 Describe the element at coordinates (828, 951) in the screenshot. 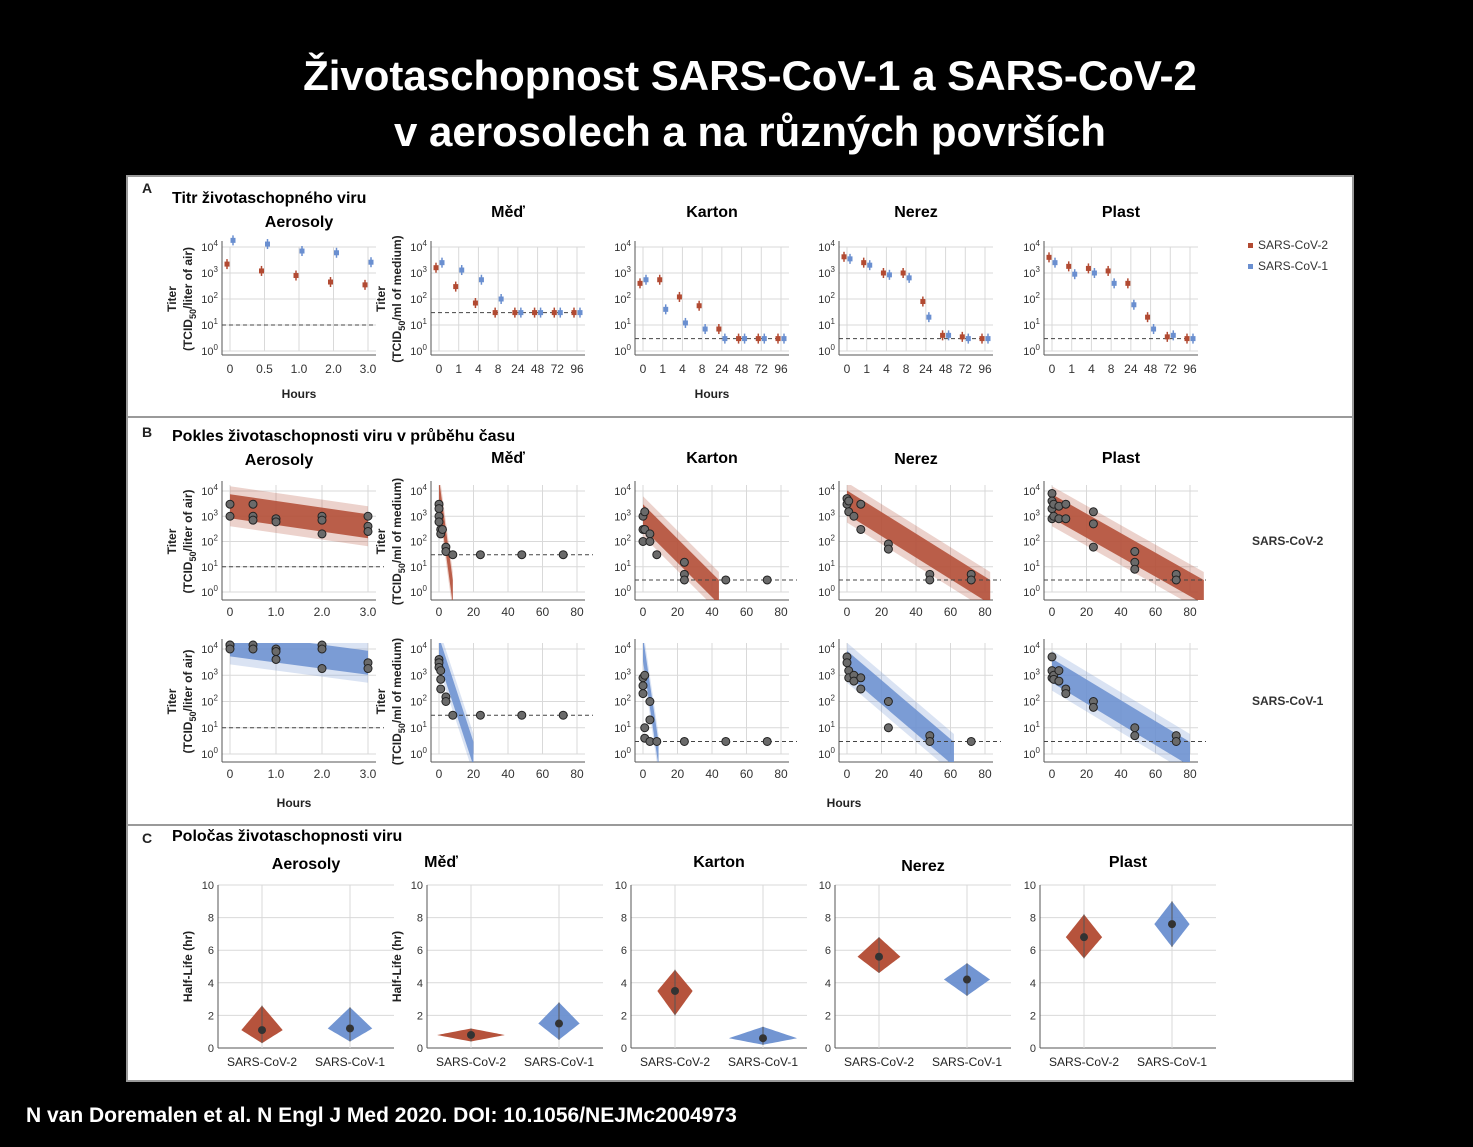

I see `y-tick-label: 6` at that location.